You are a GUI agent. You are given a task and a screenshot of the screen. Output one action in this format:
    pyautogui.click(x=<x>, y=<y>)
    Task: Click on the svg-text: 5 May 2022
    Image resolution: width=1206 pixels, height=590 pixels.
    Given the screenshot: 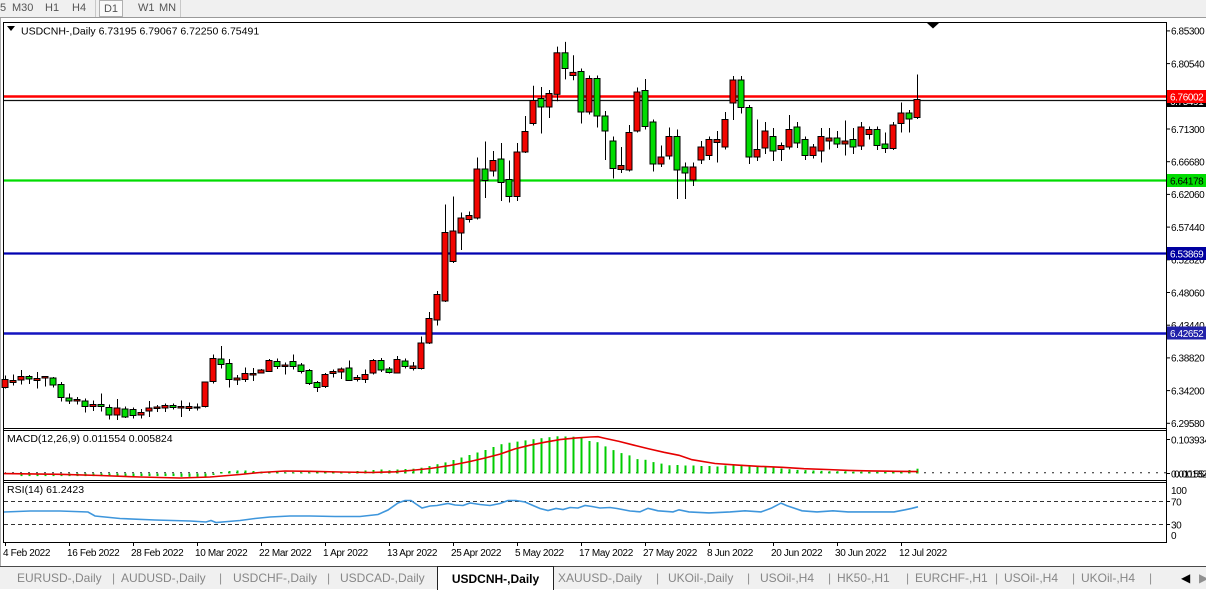 What is the action you would take?
    pyautogui.click(x=540, y=553)
    